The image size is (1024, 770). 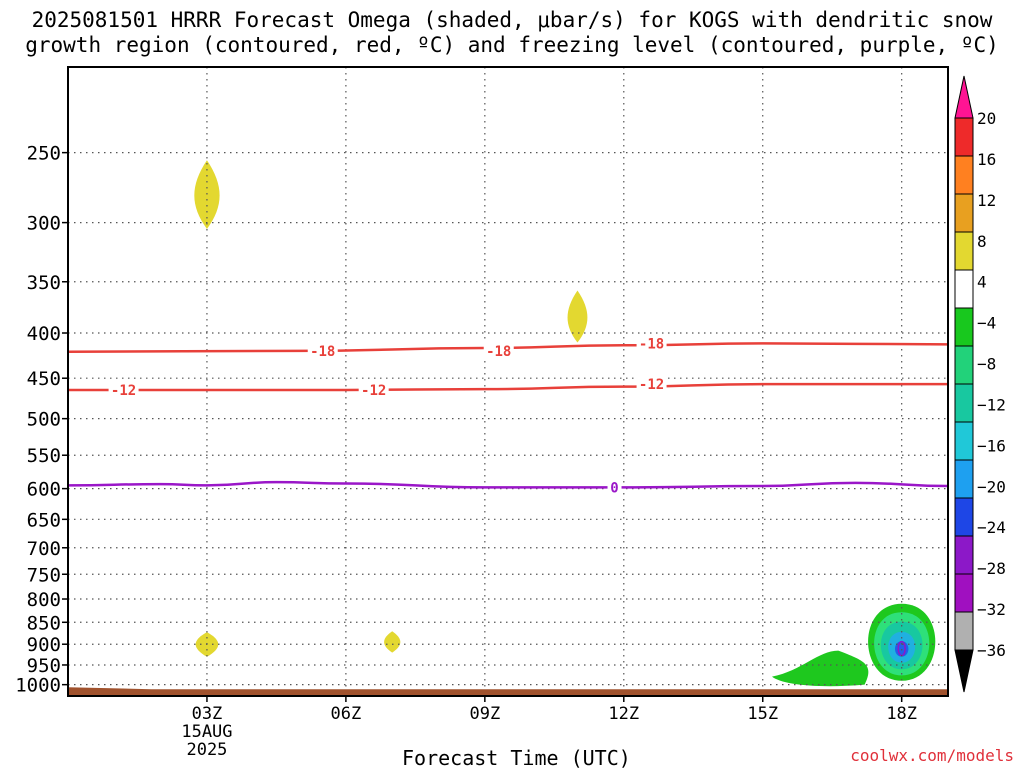 What do you see at coordinates (44, 645) in the screenshot?
I see `y-tick-label: 900` at bounding box center [44, 645].